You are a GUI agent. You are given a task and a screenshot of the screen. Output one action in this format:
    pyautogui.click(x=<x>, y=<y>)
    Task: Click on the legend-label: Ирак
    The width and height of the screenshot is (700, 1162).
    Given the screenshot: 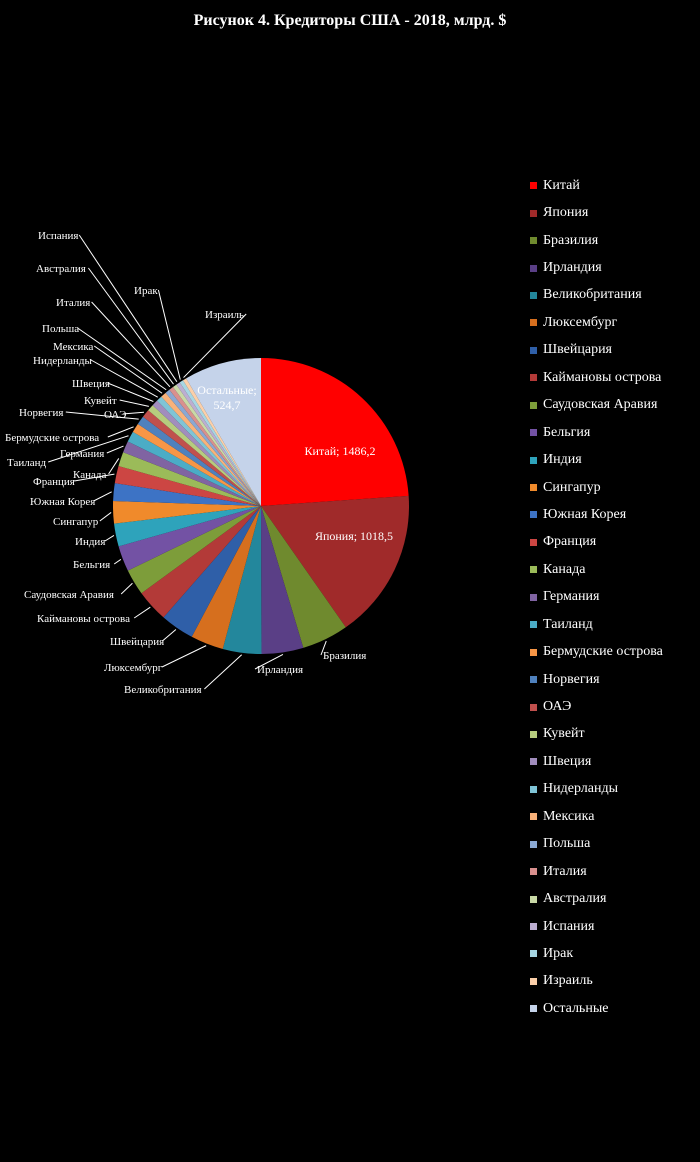 What is the action you would take?
    pyautogui.click(x=558, y=953)
    